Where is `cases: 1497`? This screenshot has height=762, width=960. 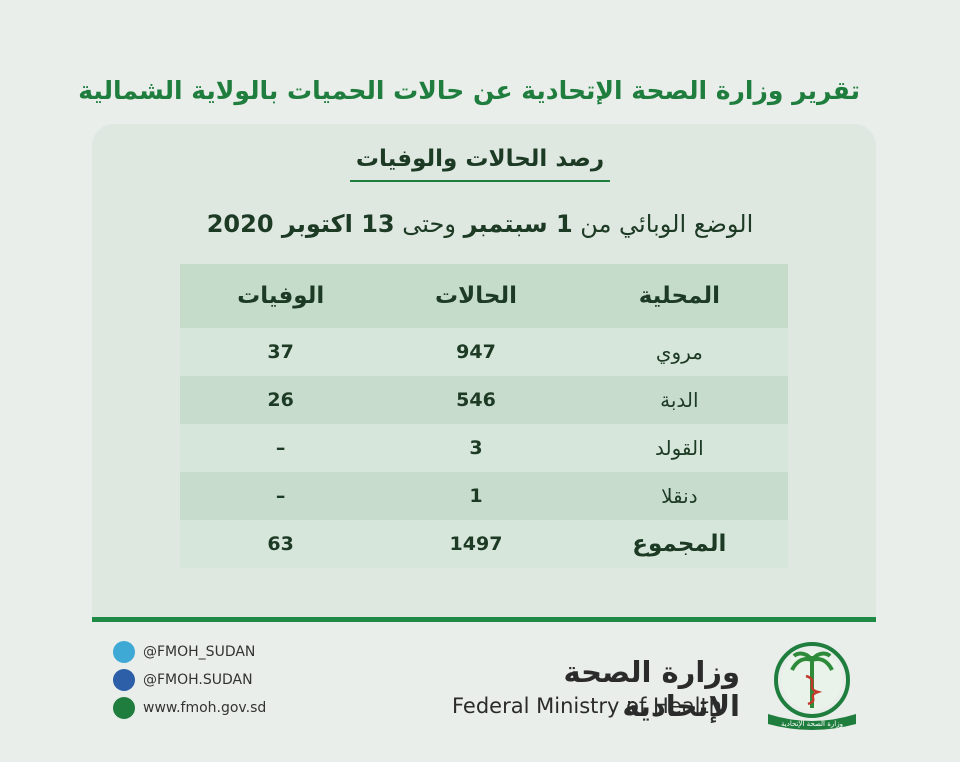 cases: 1497 is located at coordinates (476, 544).